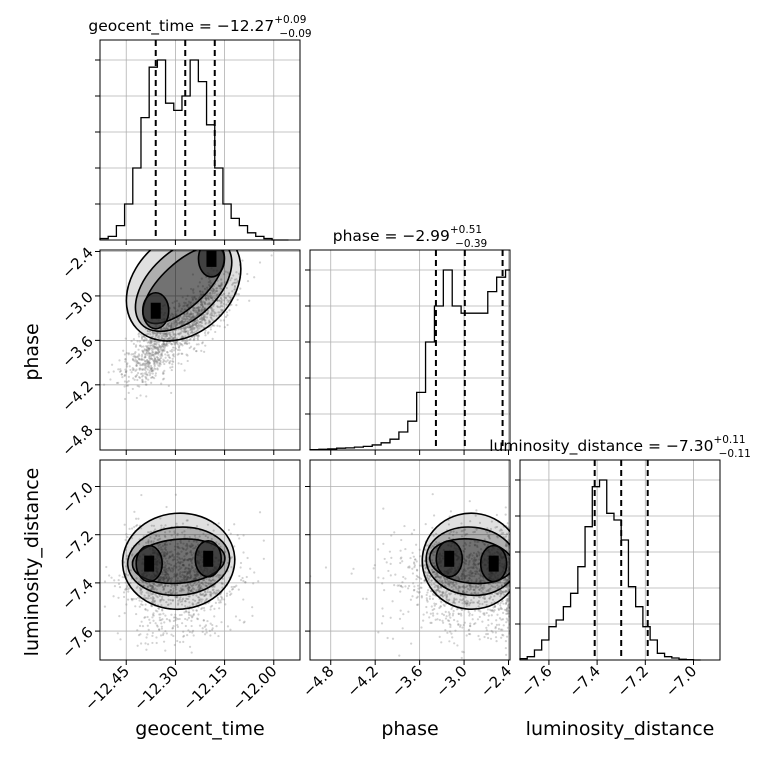 This screenshot has height=764, width=760. What do you see at coordinates (255, 688) in the screenshot?
I see `x-tick-label-geocent-time: −12.00` at bounding box center [255, 688].